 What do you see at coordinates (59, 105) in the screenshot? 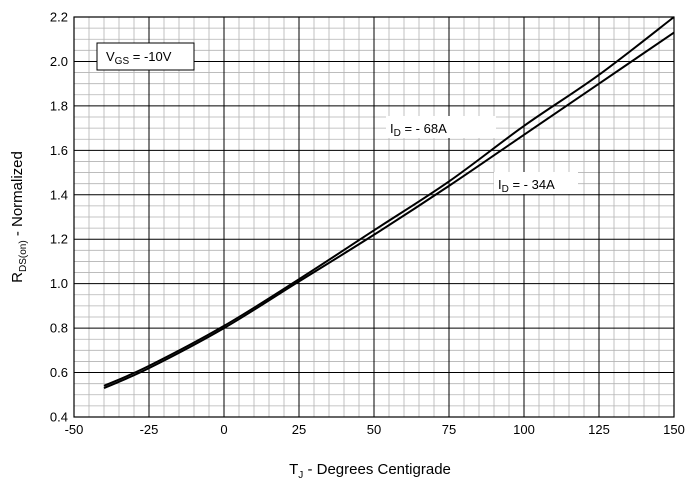
I see `y-tick-label: 1.8` at bounding box center [59, 105].